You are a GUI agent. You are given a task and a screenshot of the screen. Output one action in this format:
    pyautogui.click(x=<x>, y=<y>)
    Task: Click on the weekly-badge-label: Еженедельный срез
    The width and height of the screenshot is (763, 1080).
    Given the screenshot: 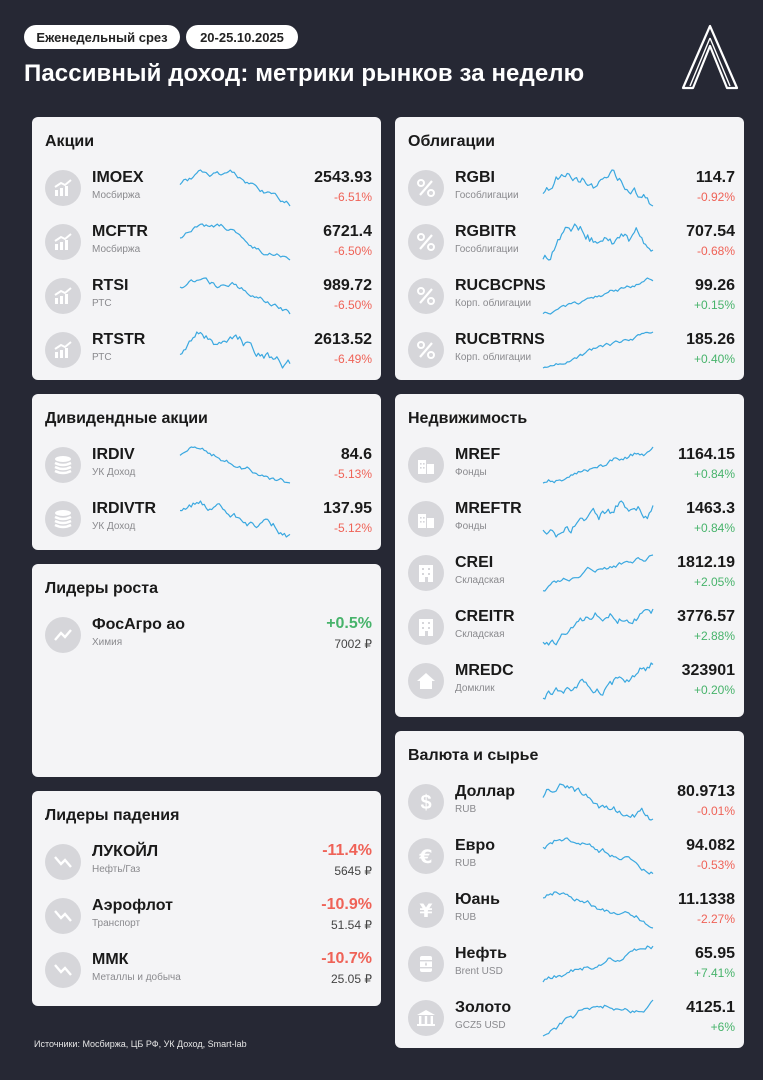 What is the action you would take?
    pyautogui.click(x=102, y=37)
    